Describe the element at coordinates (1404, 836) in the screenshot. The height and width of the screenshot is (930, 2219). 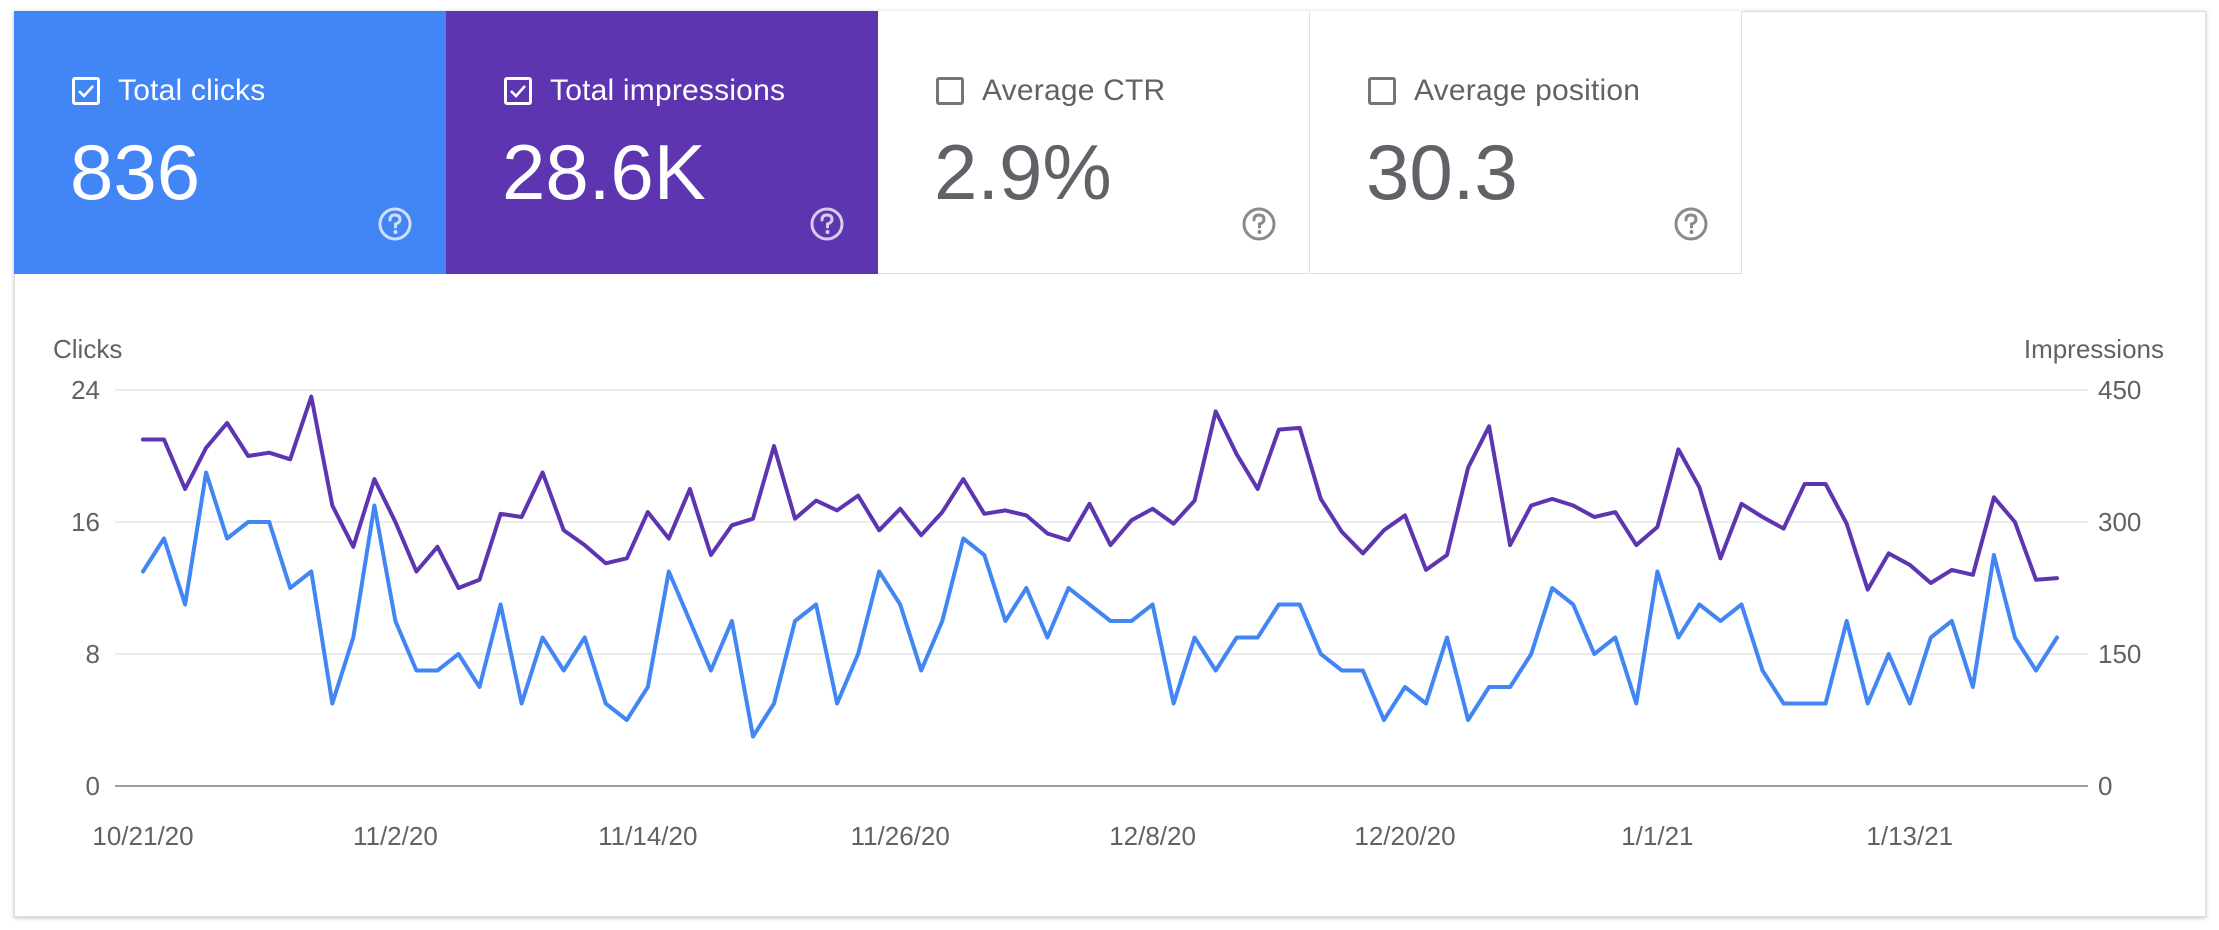
I see `x-tick-label: 12/20/20` at that location.